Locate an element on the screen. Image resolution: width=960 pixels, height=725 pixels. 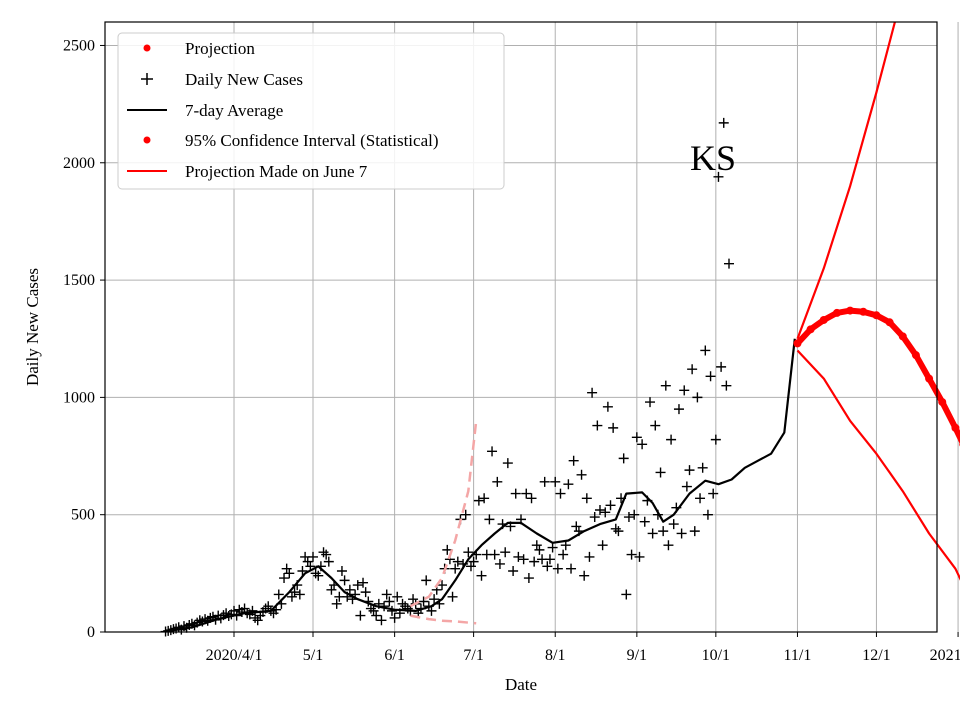
legend-label: 7-day Average is located at coordinates (234, 110).